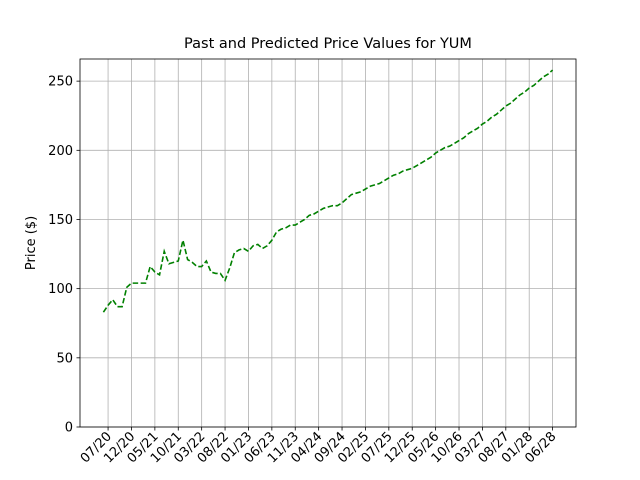 Image resolution: width=640 pixels, height=480 pixels. What do you see at coordinates (69, 428) in the screenshot?
I see `y-tick-label: 0` at bounding box center [69, 428].